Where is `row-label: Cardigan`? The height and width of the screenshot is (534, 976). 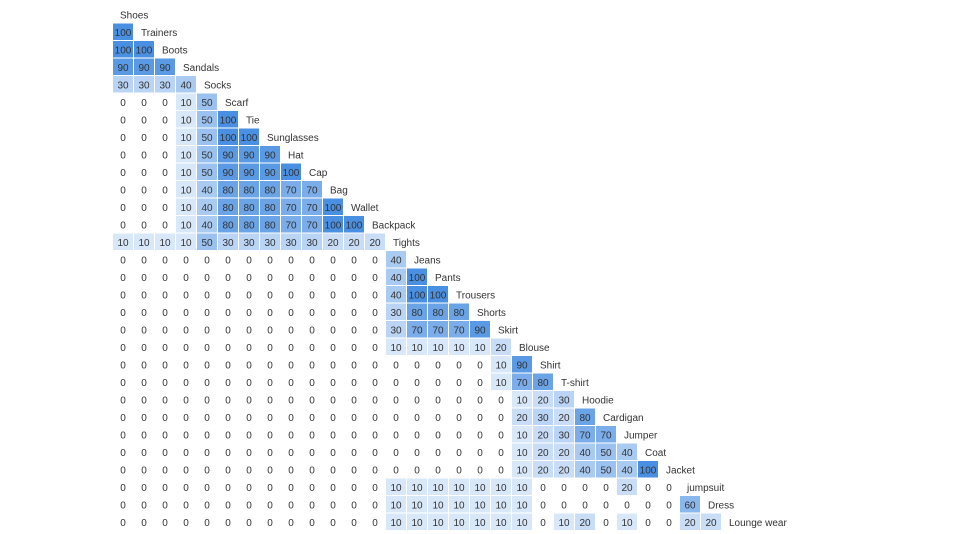
row-label: Cardigan is located at coordinates (623, 418).